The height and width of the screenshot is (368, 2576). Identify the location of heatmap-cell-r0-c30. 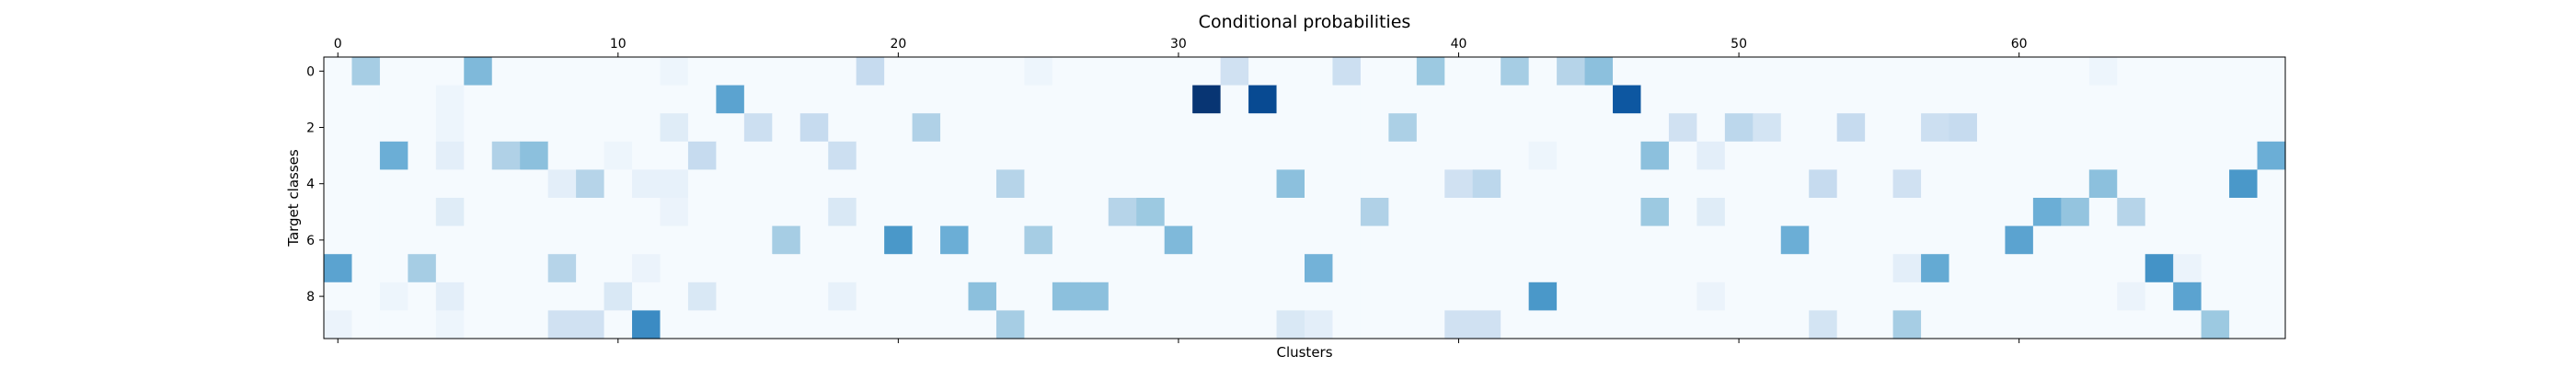
(1178, 71).